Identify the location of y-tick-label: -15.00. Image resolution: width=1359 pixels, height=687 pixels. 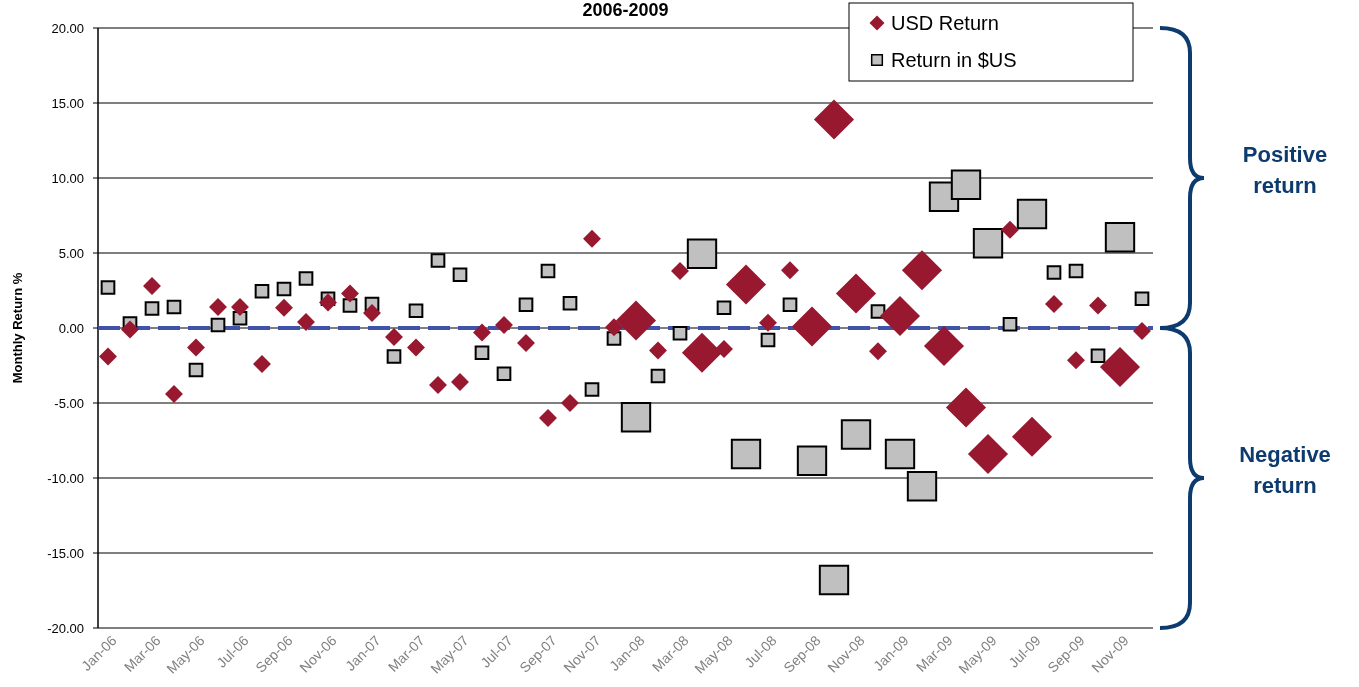
(65, 553).